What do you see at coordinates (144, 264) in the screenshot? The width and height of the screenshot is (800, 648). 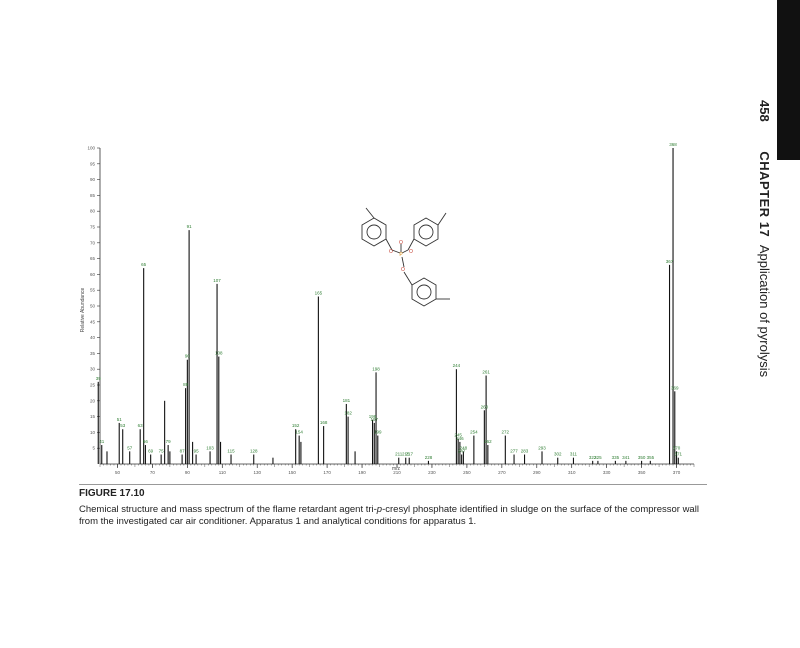 I see `peak-label: 65` at bounding box center [144, 264].